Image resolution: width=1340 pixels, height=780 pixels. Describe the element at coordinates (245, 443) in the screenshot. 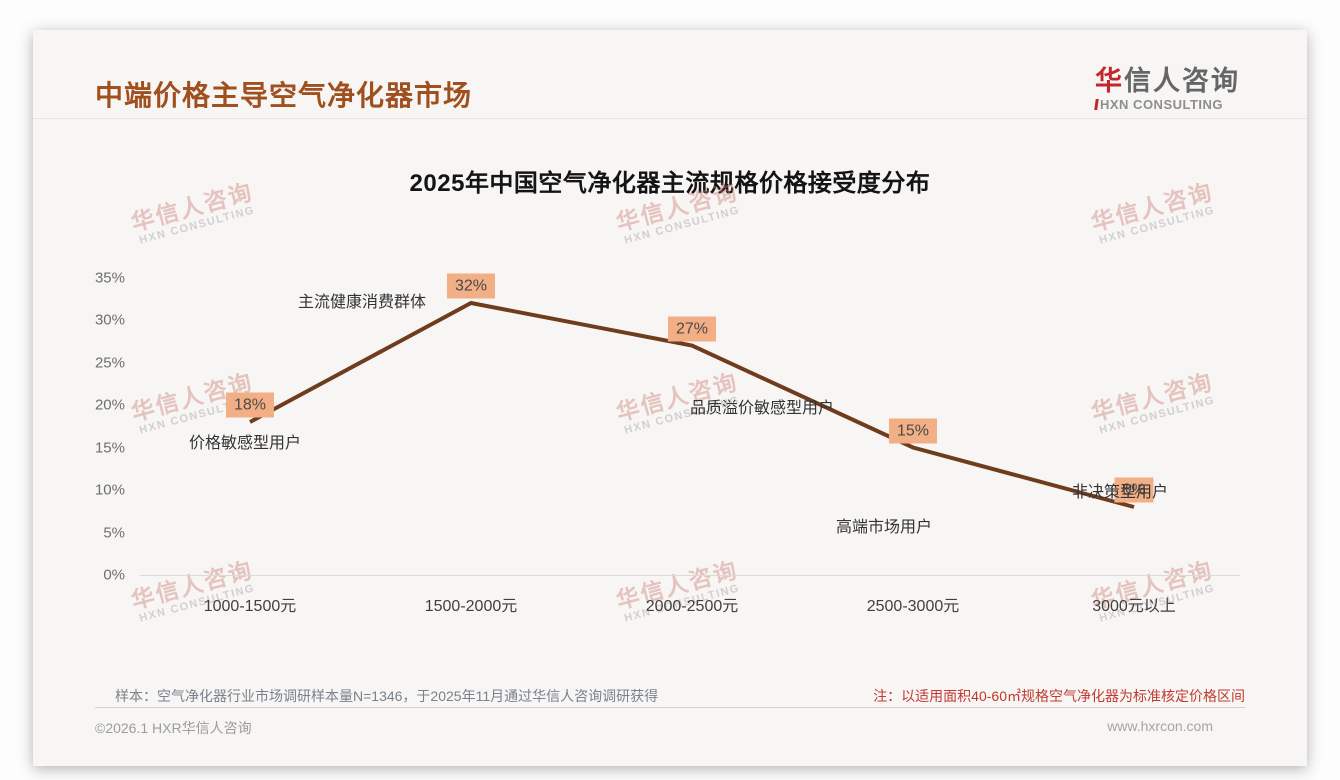

I see `segment-annotation: 价格敏感型用户` at that location.